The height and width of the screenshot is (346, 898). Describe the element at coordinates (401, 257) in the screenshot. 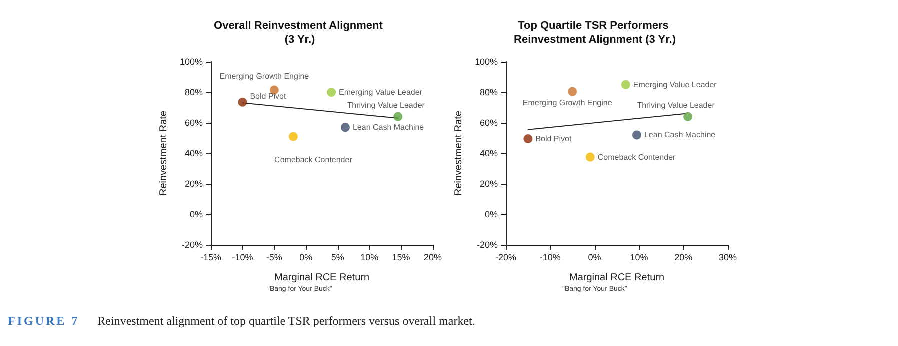

I see `x-tick-label: 15%` at that location.